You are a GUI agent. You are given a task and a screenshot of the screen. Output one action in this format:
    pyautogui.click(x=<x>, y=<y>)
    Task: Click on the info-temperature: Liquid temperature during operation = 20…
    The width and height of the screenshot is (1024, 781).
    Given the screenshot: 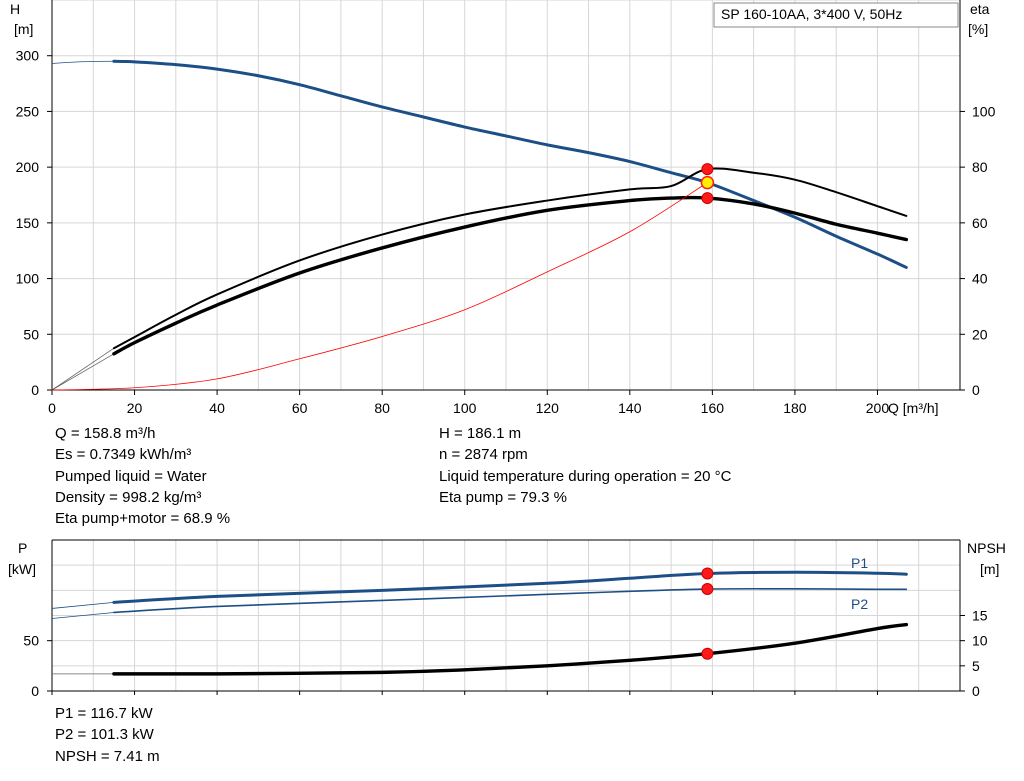 What is the action you would take?
    pyautogui.click(x=585, y=476)
    